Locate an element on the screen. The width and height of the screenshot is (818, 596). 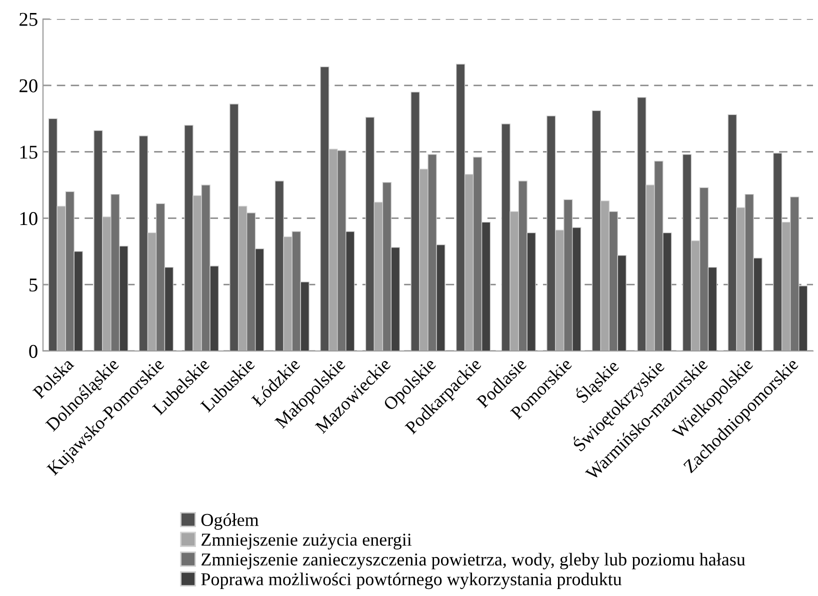
y-tick-label: 5 is located at coordinates (34, 285).